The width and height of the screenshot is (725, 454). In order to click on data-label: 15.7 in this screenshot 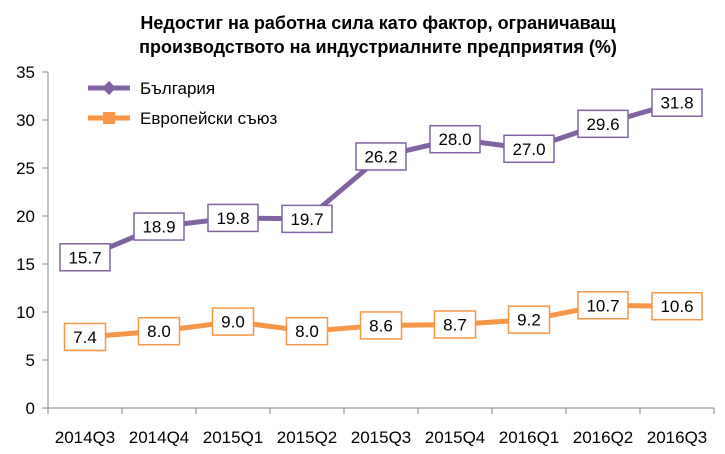, I will do `click(84, 257)`.